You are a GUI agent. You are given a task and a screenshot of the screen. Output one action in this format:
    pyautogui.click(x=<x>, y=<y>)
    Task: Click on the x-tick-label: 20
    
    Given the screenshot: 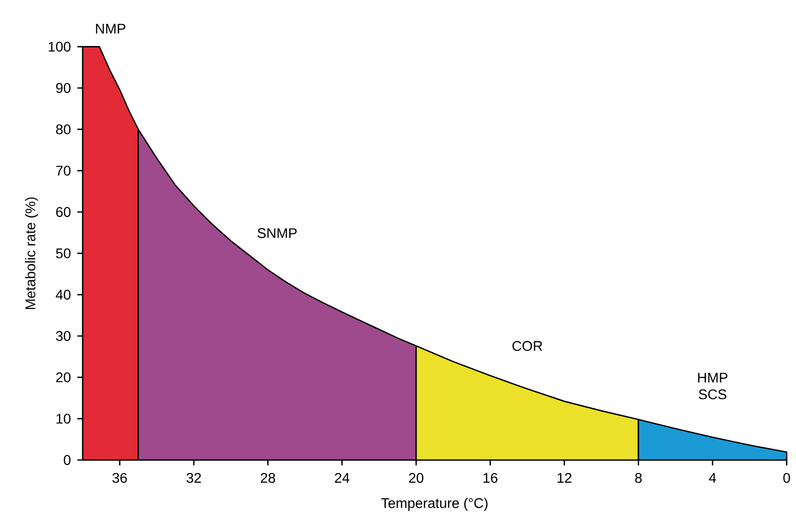 What is the action you would take?
    pyautogui.click(x=416, y=477)
    